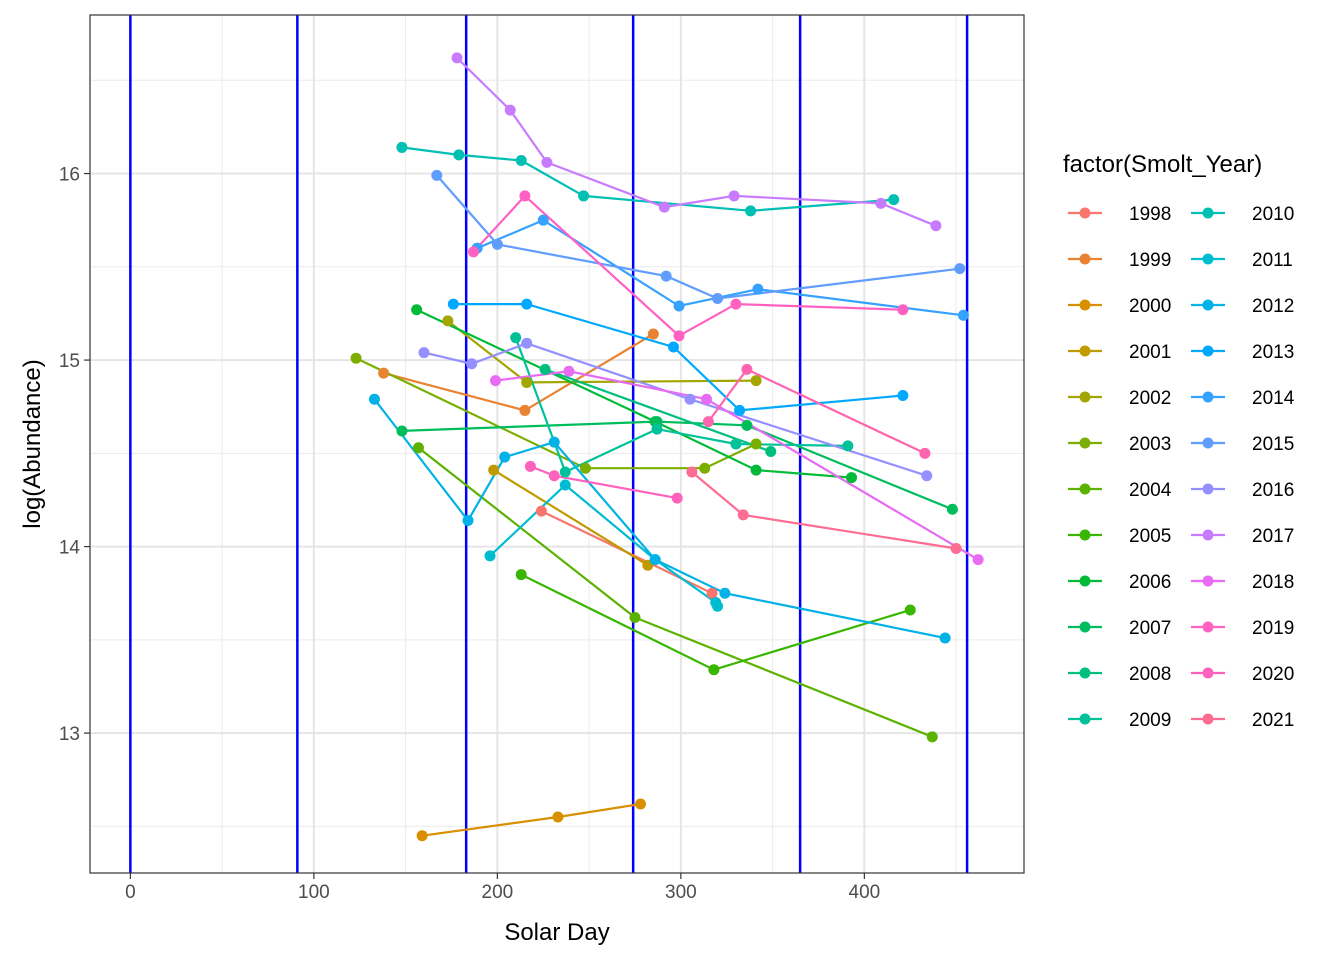 This screenshot has width=1344, height=960. I want to click on legend-label: 2002, so click(1150, 398).